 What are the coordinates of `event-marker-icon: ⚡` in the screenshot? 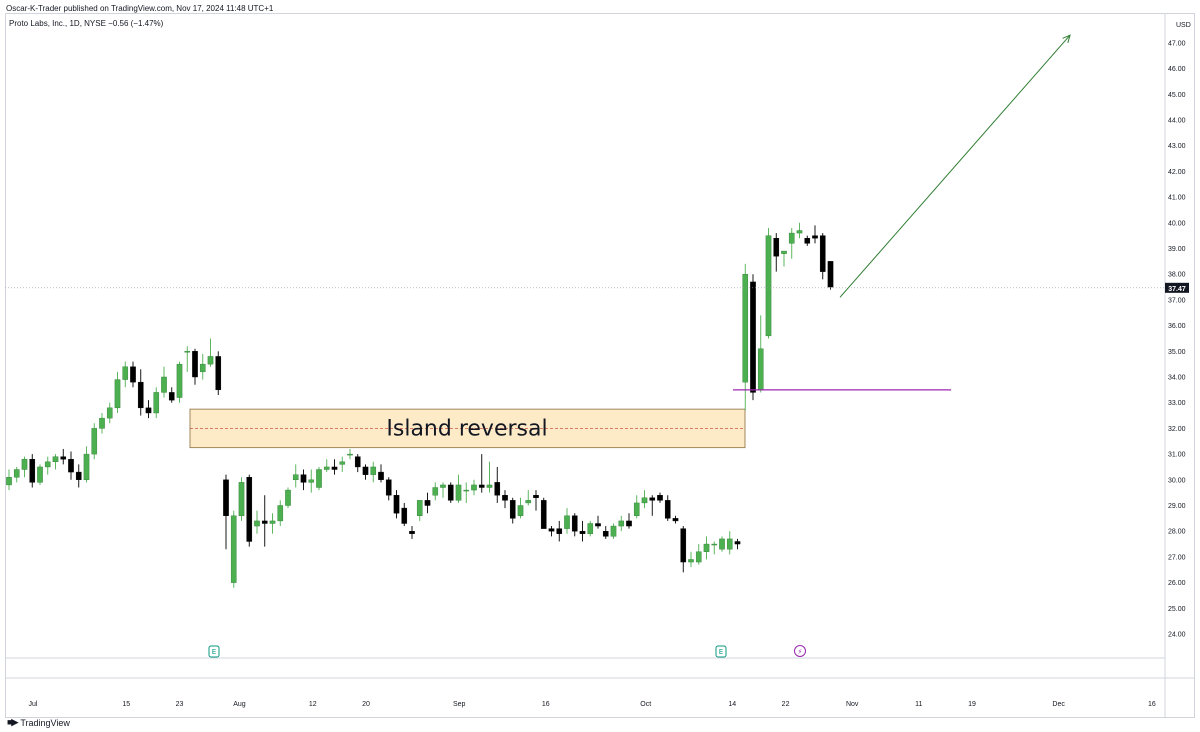 It's located at (800, 651).